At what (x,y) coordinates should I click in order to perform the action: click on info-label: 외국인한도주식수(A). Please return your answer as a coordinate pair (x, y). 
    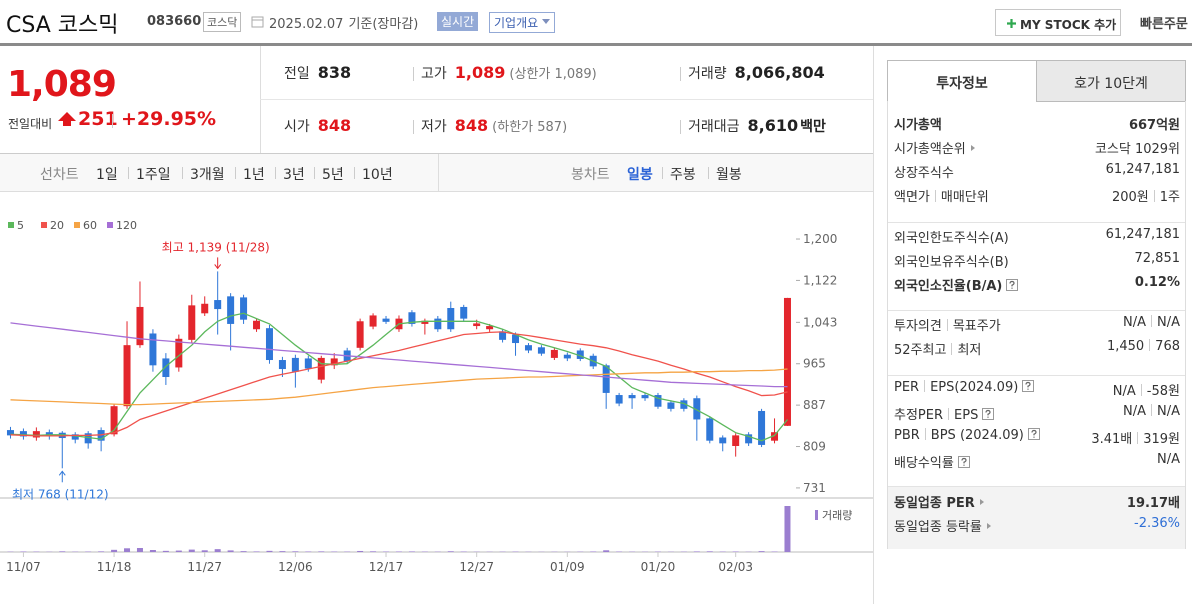
    Looking at the image, I should click on (951, 236).